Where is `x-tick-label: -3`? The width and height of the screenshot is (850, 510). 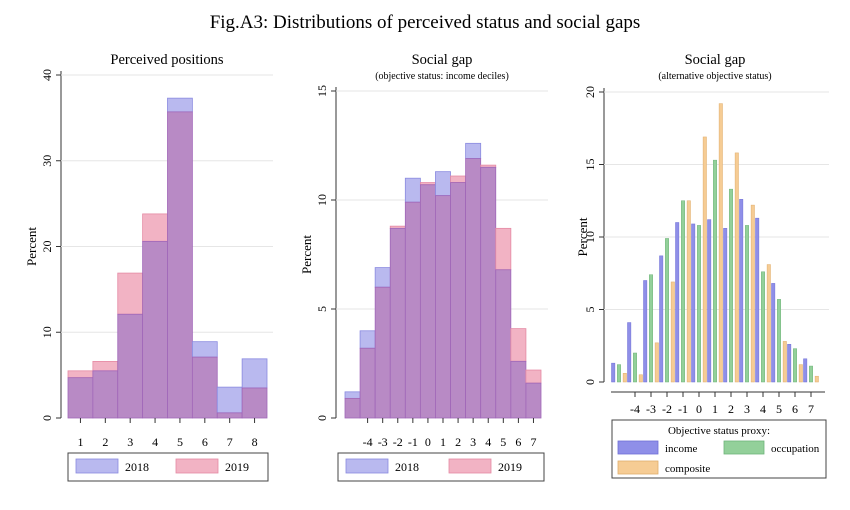
x-tick-label: -3 is located at coordinates (383, 442).